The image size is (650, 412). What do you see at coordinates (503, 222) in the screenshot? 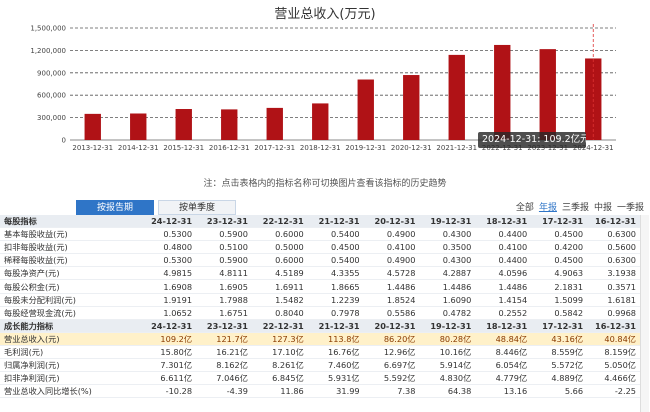
I see `column-date: 18-12-31` at bounding box center [503, 222].